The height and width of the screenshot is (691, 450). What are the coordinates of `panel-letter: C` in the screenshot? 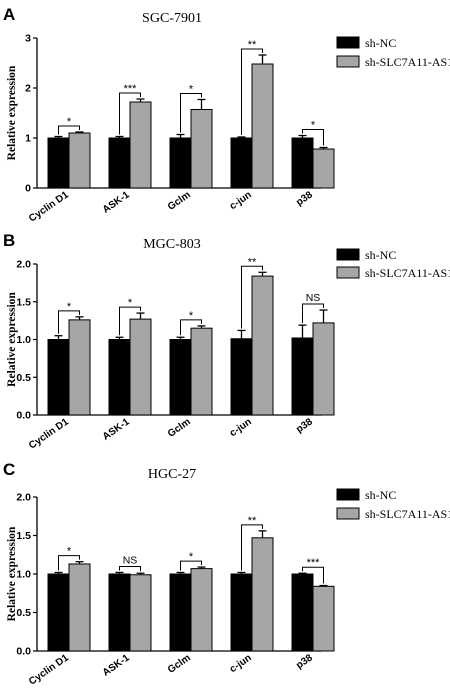 It's located at (9, 469).